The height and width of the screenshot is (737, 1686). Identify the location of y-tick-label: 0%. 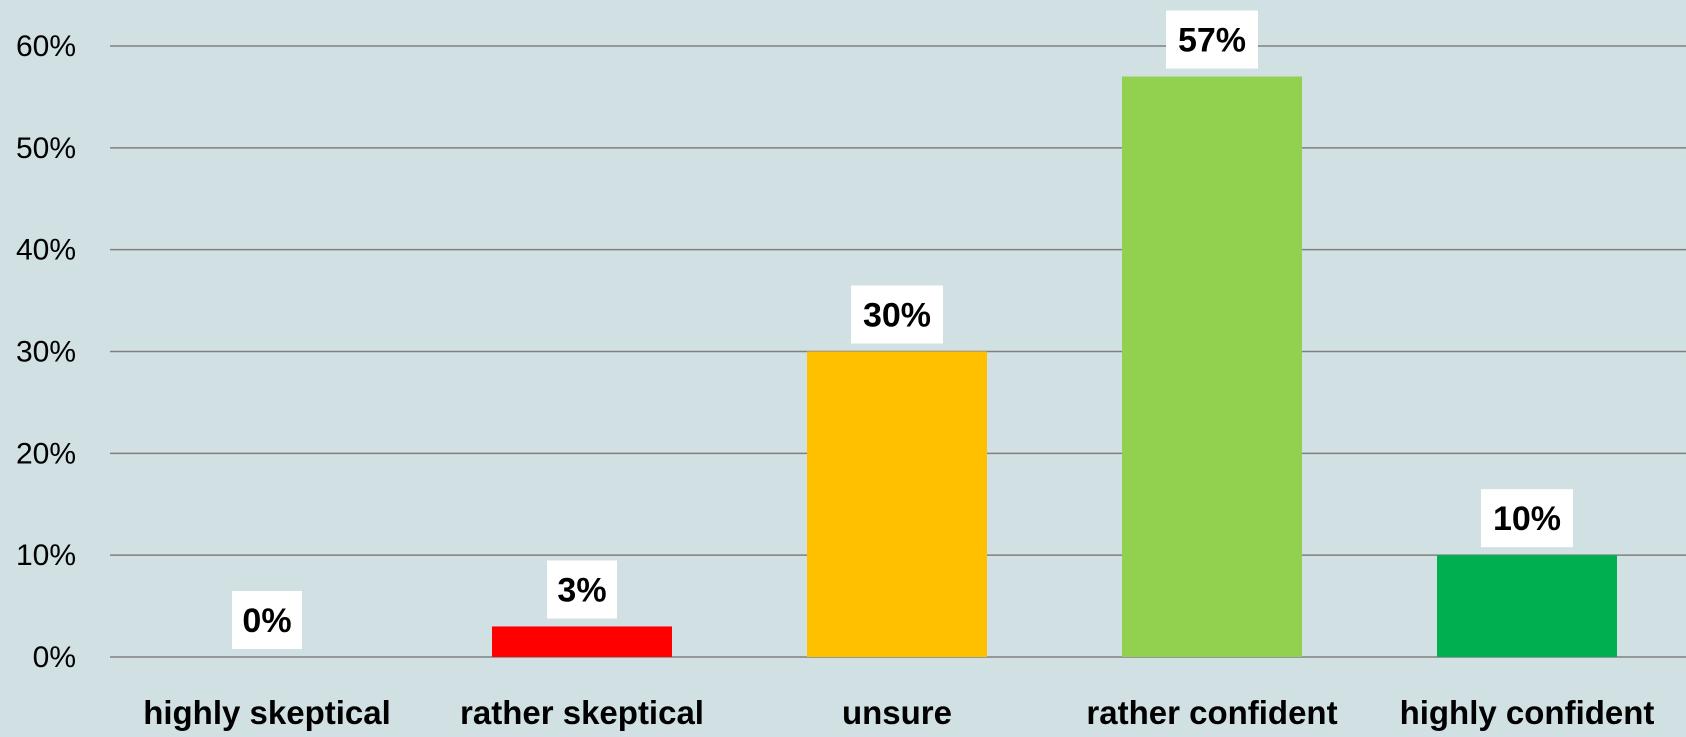
(54, 657).